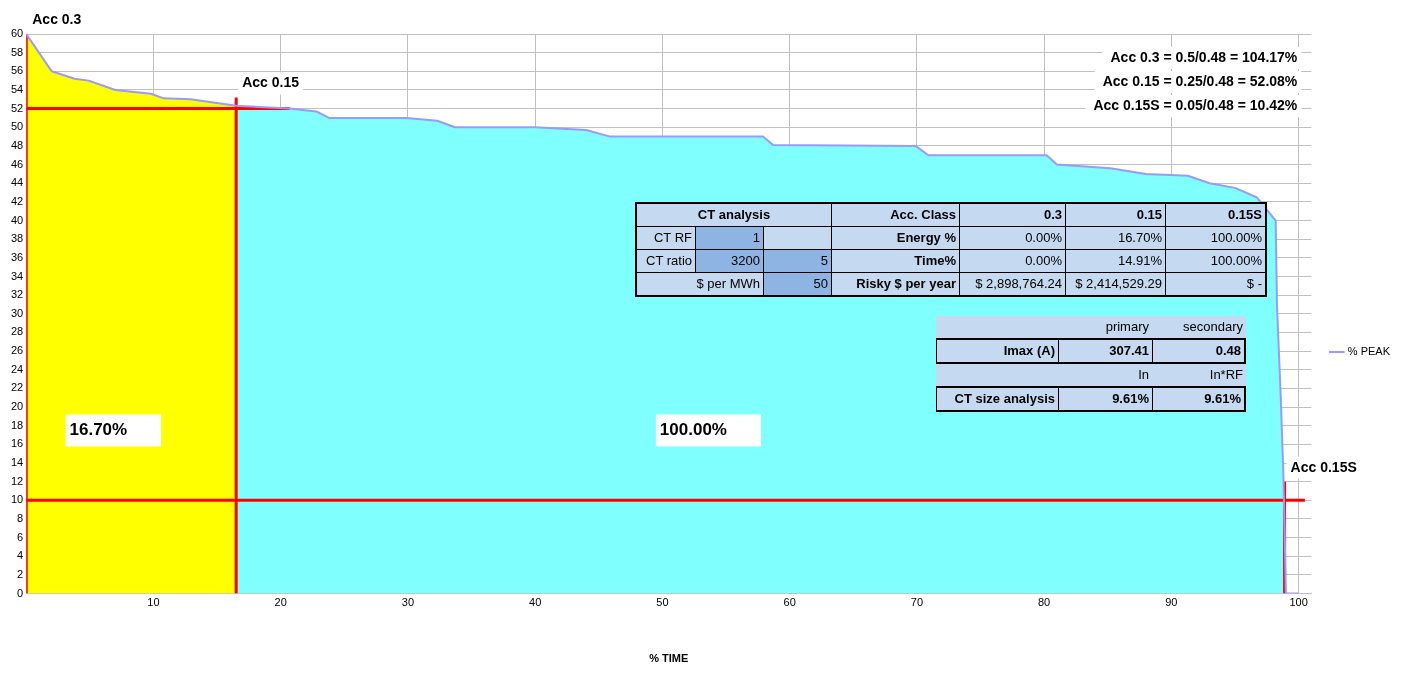  What do you see at coordinates (17, 443) in the screenshot?
I see `y-tick-label: 16` at bounding box center [17, 443].